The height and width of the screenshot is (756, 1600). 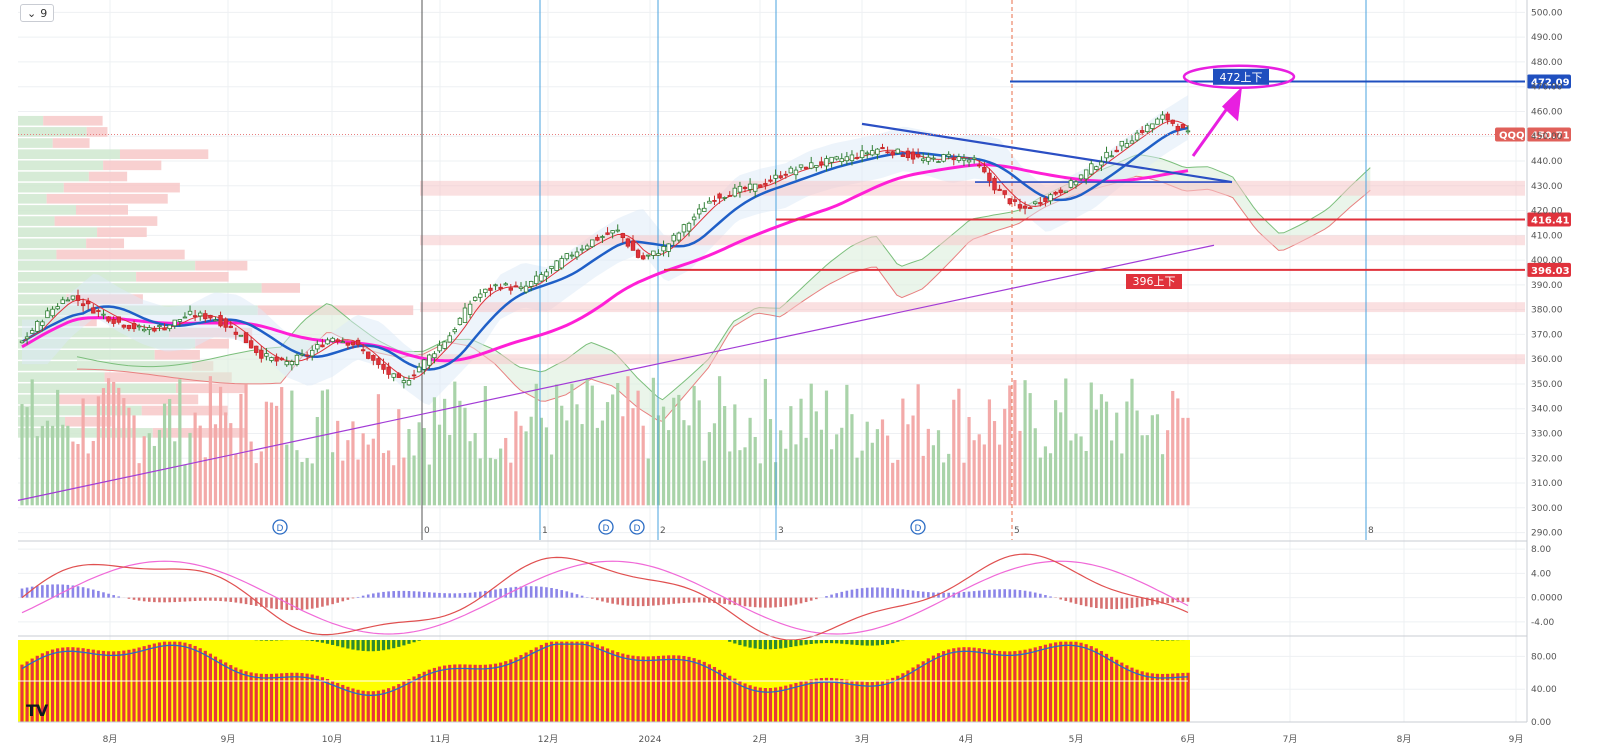 I want to click on dividend-marker-label: D, so click(x=918, y=529).